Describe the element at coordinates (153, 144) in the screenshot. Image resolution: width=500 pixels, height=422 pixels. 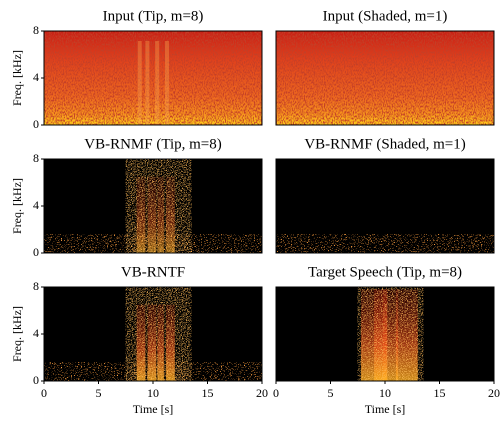
I see `panel-title: VB-RNMF (Tip, m=8)` at that location.